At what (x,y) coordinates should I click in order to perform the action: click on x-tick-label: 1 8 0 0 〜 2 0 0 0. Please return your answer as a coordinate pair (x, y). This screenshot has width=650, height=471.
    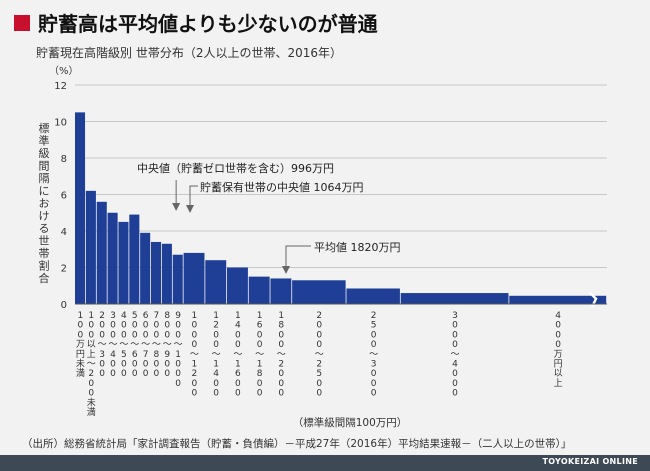
    Looking at the image, I should click on (281, 355).